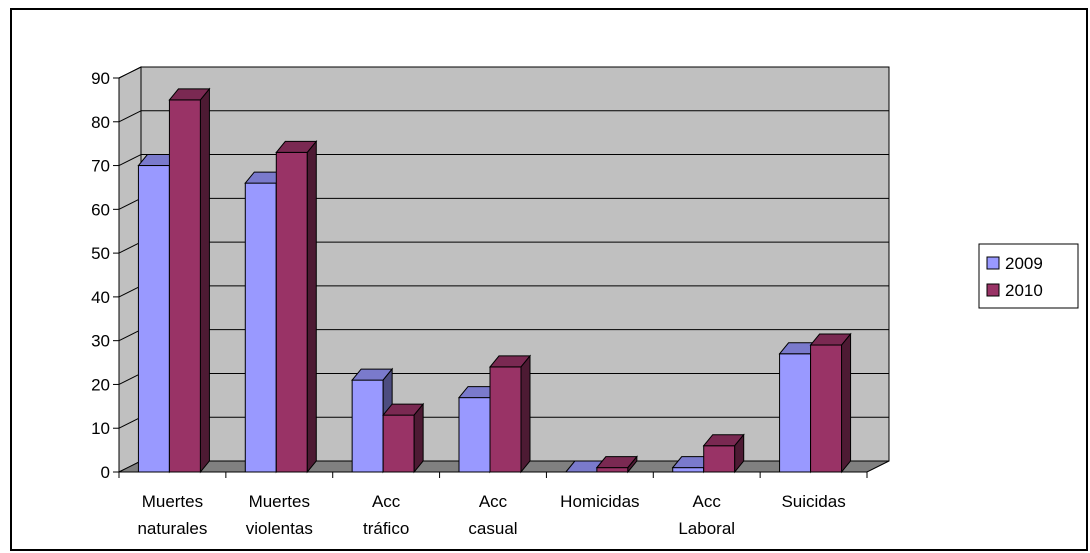 The width and height of the screenshot is (1090, 553). I want to click on legend-label: 2009, so click(1024, 263).